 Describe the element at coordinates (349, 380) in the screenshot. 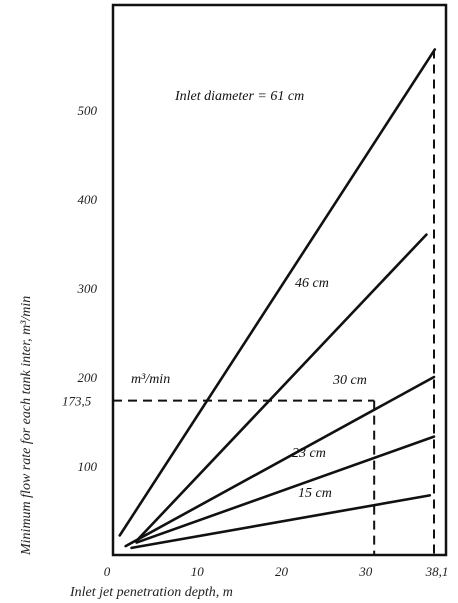

I see `series-label-30cm: 30 cm` at that location.